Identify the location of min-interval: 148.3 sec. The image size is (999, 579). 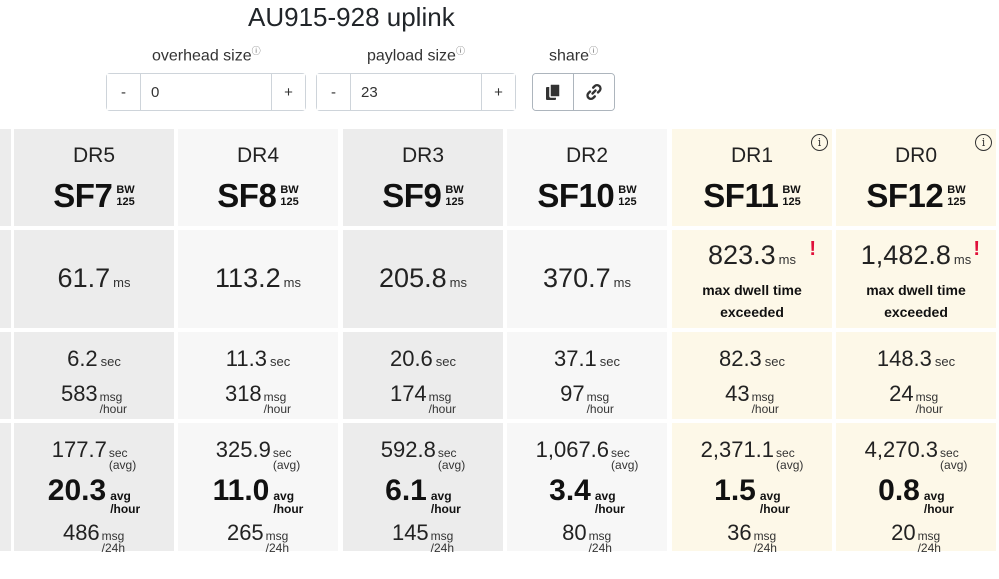
(916, 359).